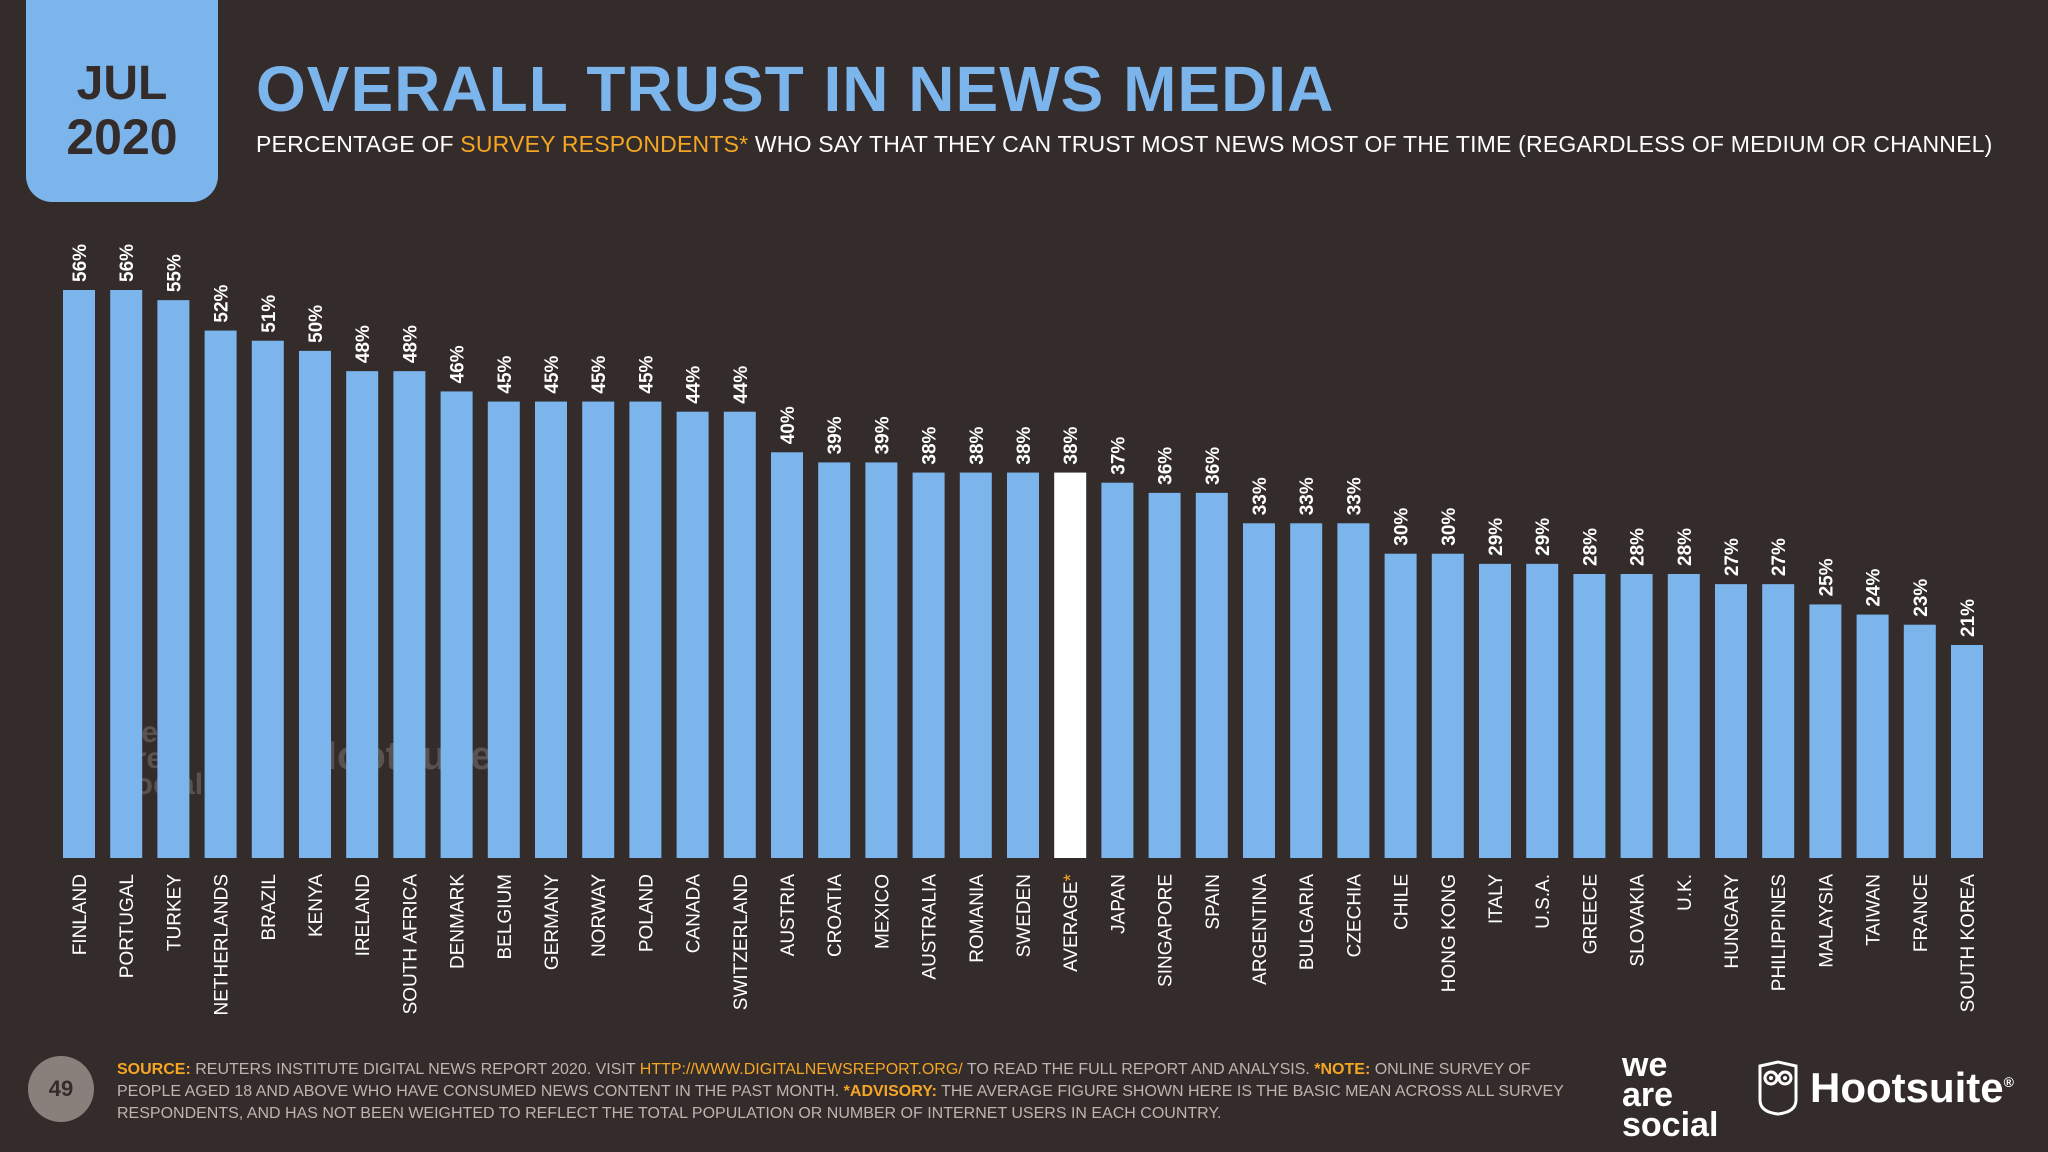 Image resolution: width=2048 pixels, height=1152 pixels. Describe the element at coordinates (409, 614) in the screenshot. I see `bar-south-africa` at that location.